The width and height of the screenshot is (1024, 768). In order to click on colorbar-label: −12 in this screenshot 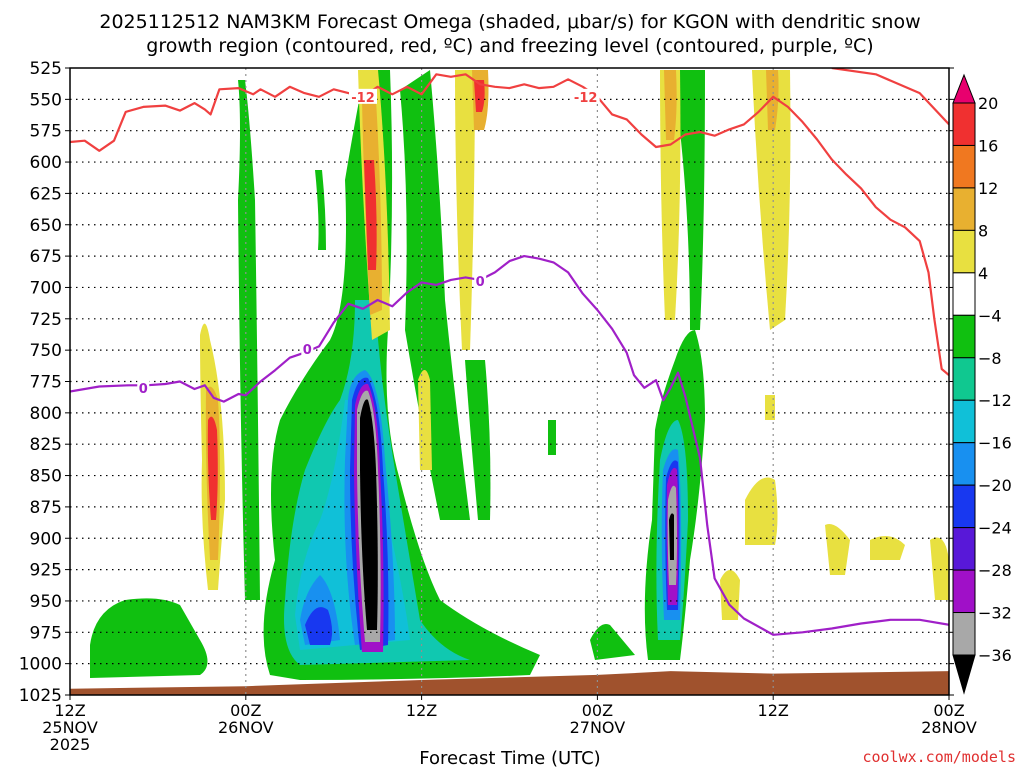, I will do `click(995, 400)`.